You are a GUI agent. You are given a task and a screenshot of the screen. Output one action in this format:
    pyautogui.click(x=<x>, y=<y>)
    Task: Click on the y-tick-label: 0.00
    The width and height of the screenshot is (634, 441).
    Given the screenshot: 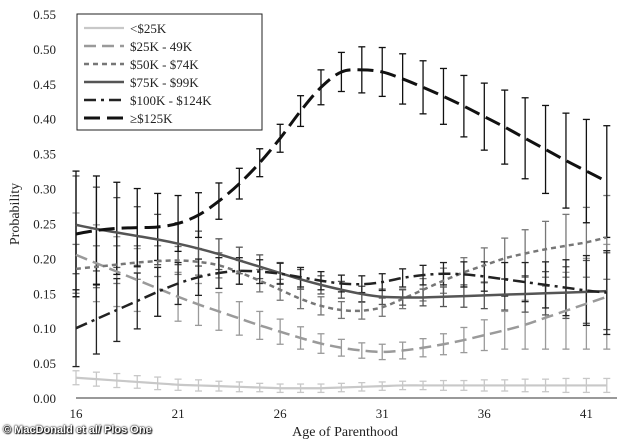 What is the action you would take?
    pyautogui.click(x=44, y=398)
    